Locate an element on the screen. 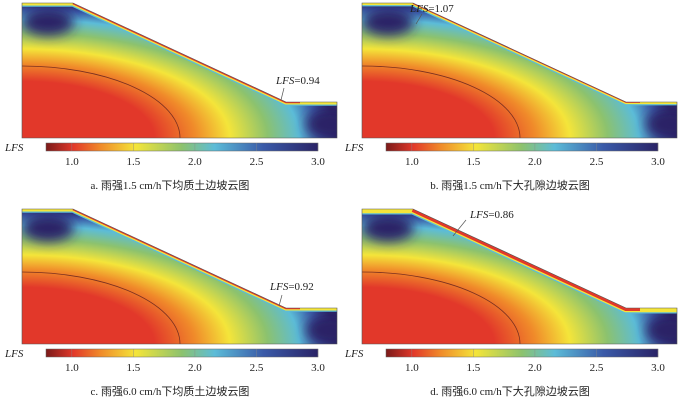  lfs-annotation: LFS=0.92 is located at coordinates (291, 287).